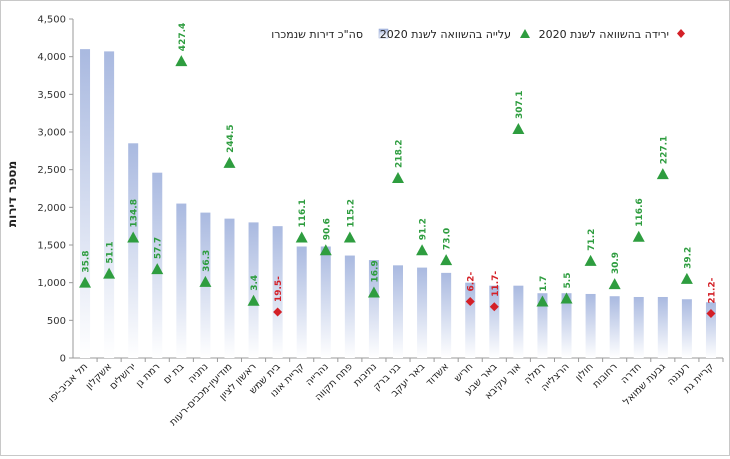 The image size is (730, 459). Describe the element at coordinates (568, 281) in the screenshot. I see `change-data-label: 5.5` at that location.